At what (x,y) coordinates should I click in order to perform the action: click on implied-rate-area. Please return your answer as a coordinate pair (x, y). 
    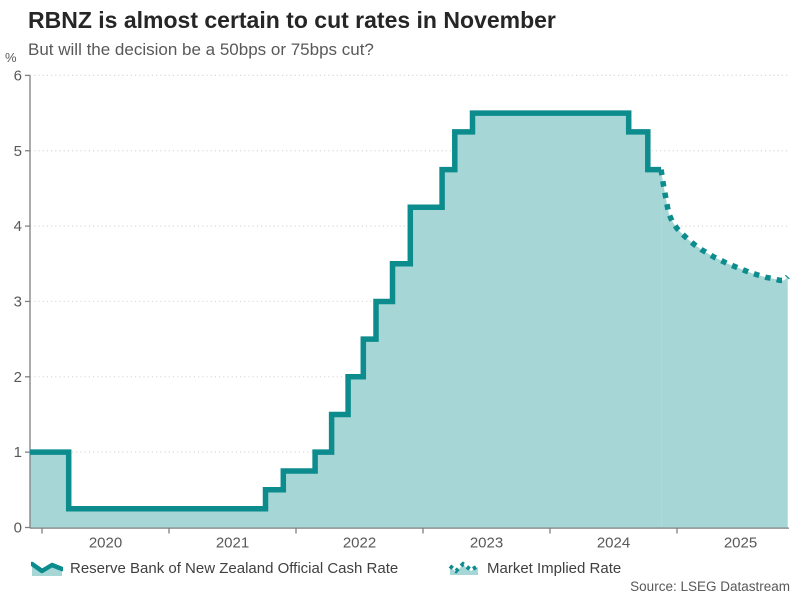
    Looking at the image, I should click on (724, 348).